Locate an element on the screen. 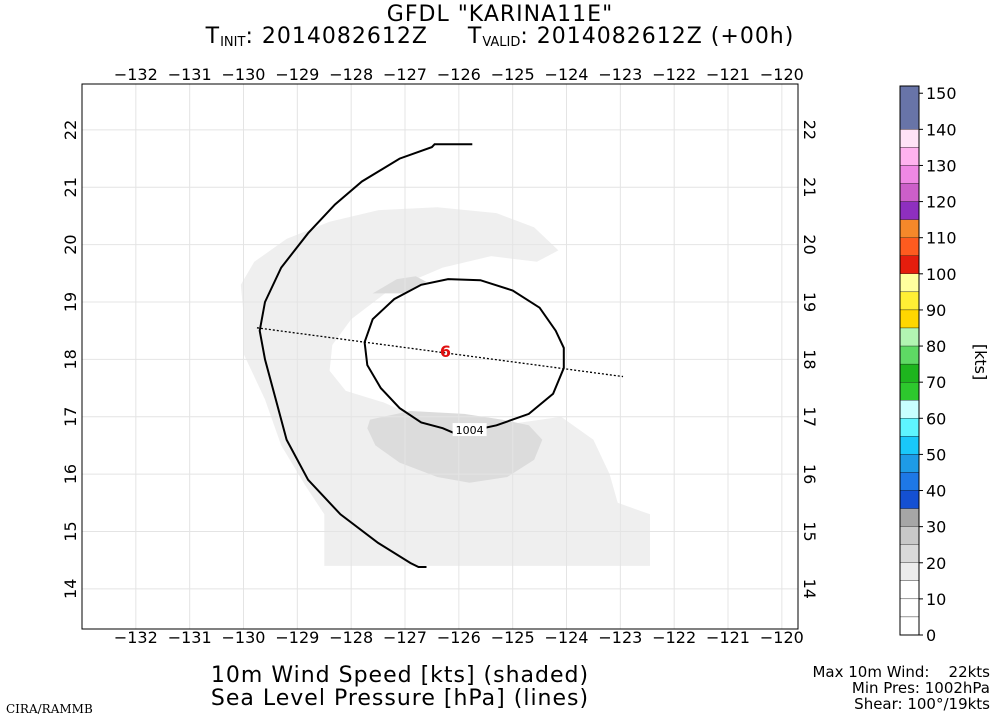 The height and width of the screenshot is (722, 1000). x-tick-label-top: −131 is located at coordinates (190, 74).